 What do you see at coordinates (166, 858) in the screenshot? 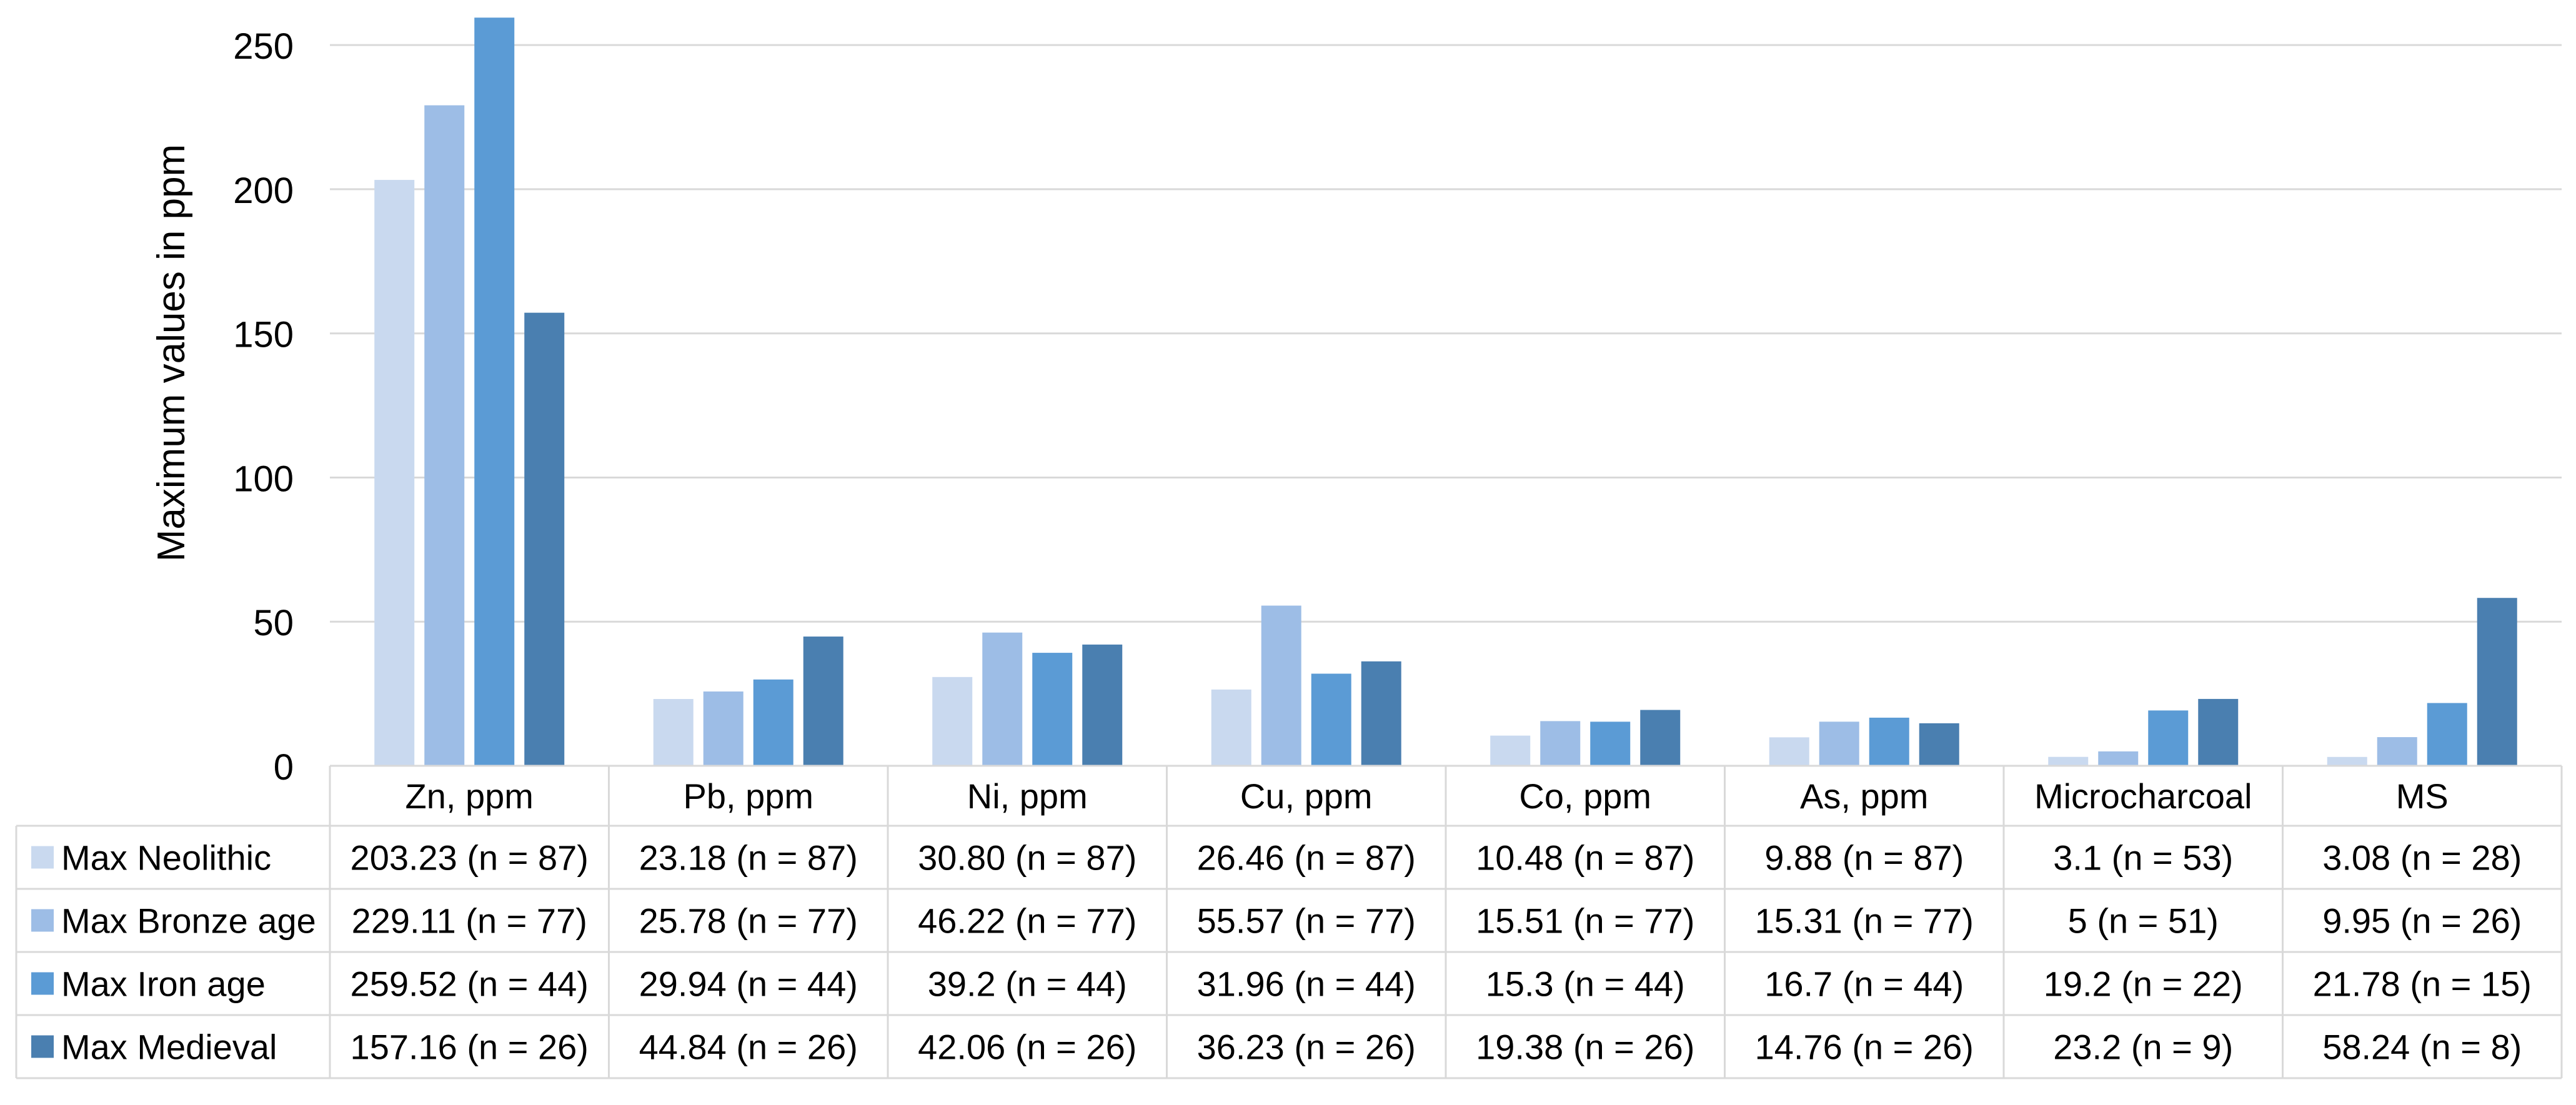
I see `legend-label: Max Neolithic` at bounding box center [166, 858].